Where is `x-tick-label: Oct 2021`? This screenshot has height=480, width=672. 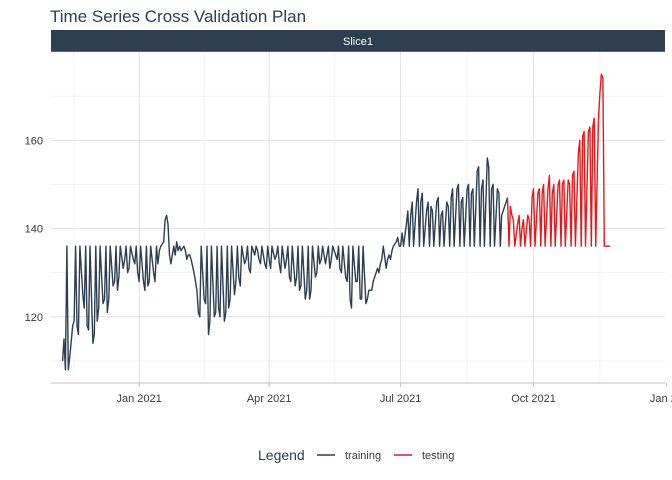
x-tick-label: Oct 2021 is located at coordinates (533, 399).